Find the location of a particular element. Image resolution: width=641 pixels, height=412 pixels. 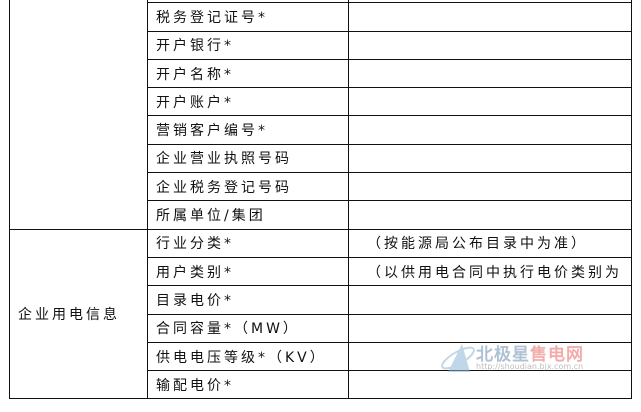

field-label: 合同容量*（MW） is located at coordinates (248, 328).